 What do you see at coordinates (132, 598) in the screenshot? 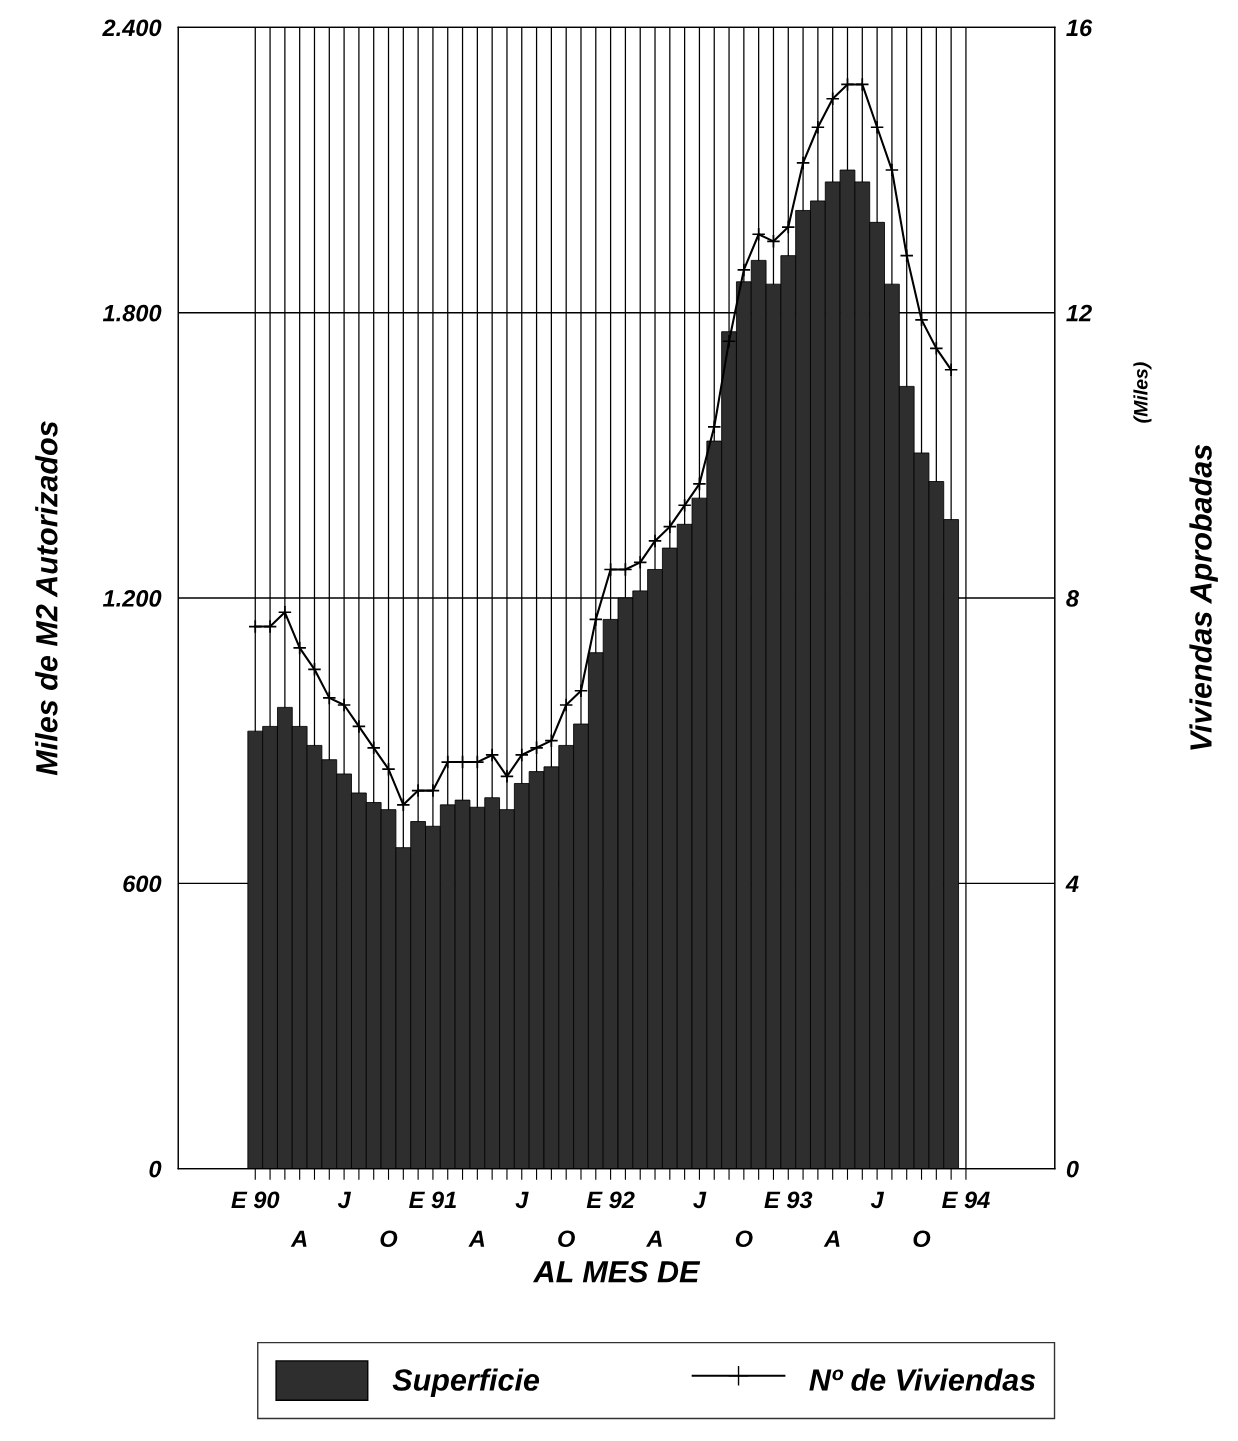
I see `y-tick-label: 1.200` at bounding box center [132, 598].